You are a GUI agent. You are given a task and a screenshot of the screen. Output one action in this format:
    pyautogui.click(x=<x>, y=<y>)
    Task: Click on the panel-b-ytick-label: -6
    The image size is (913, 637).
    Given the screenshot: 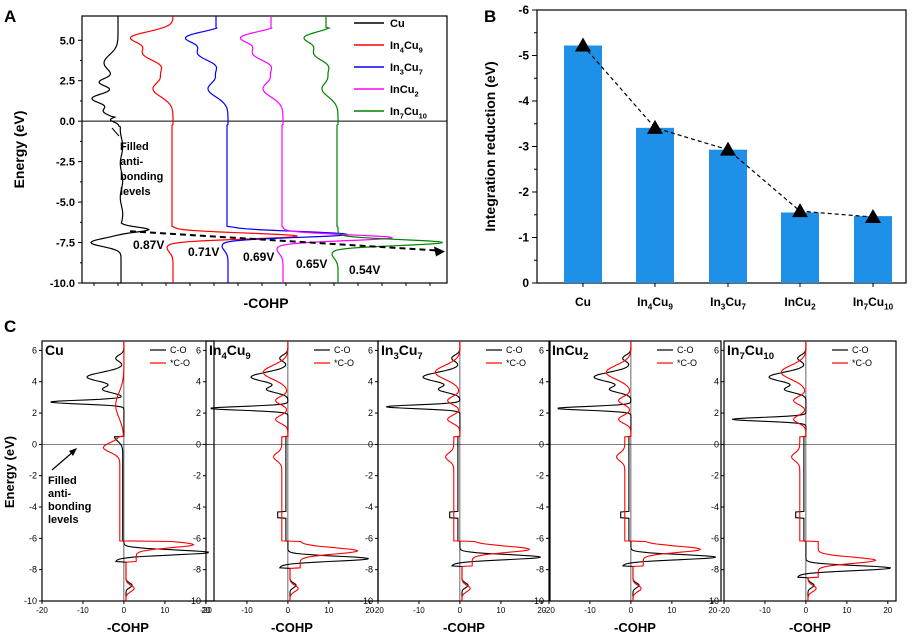 What is the action you would take?
    pyautogui.click(x=523, y=10)
    